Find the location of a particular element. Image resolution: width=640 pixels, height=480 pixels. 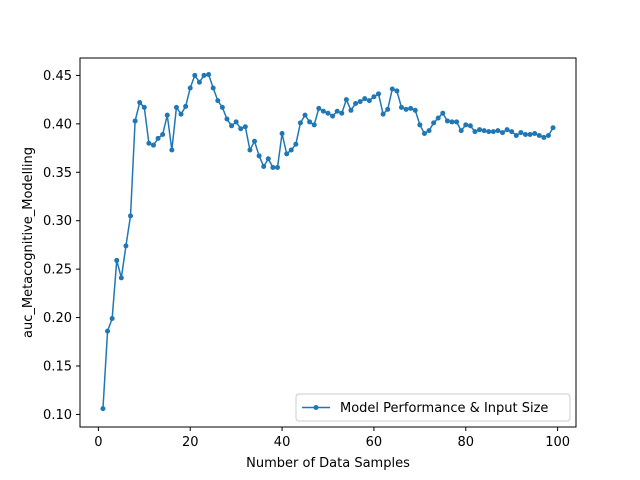

x-tick-label: 60 is located at coordinates (374, 442).